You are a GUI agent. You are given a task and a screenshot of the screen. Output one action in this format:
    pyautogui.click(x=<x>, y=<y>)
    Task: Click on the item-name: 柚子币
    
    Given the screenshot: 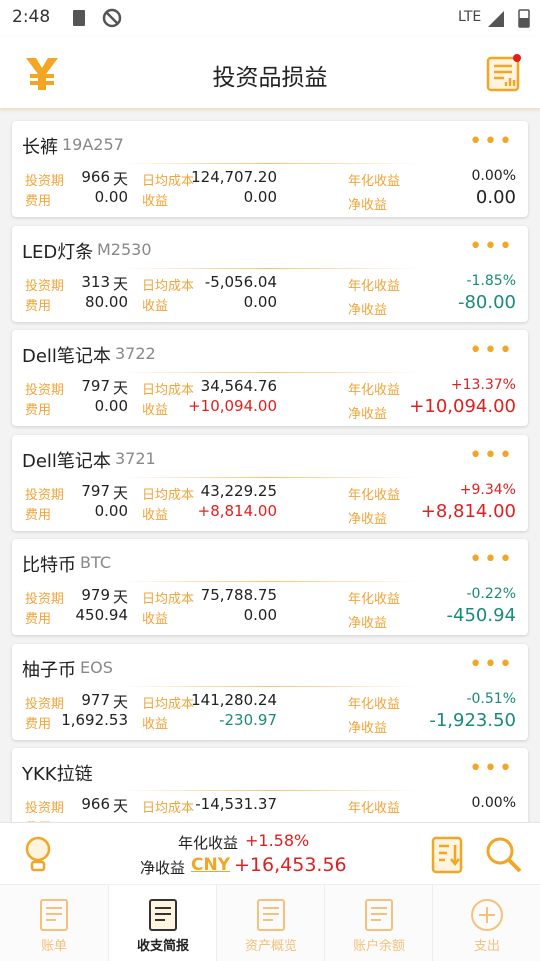 What is the action you would take?
    pyautogui.click(x=49, y=670)
    